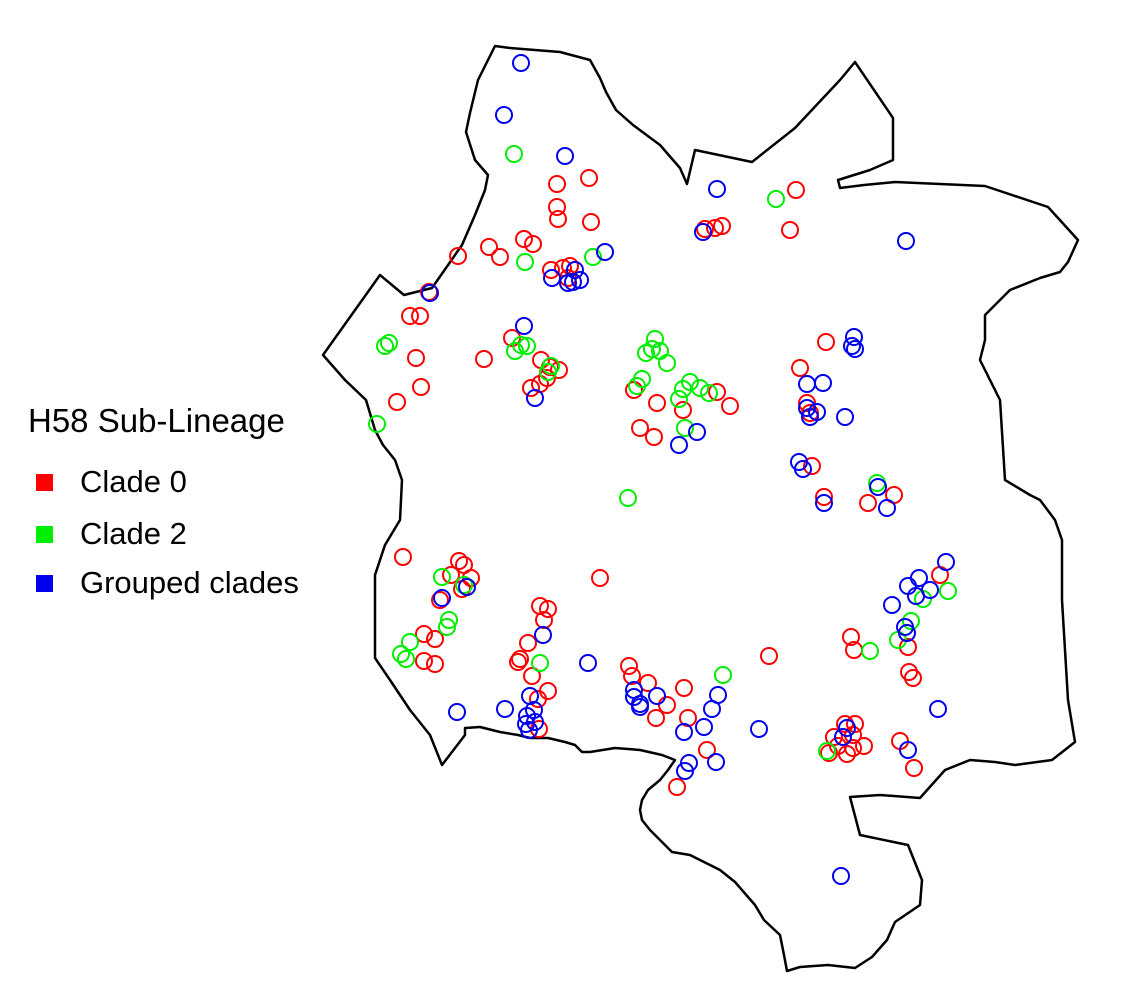  Describe the element at coordinates (133, 533) in the screenshot. I see `legend-label-clade-2: Clade 2` at that location.